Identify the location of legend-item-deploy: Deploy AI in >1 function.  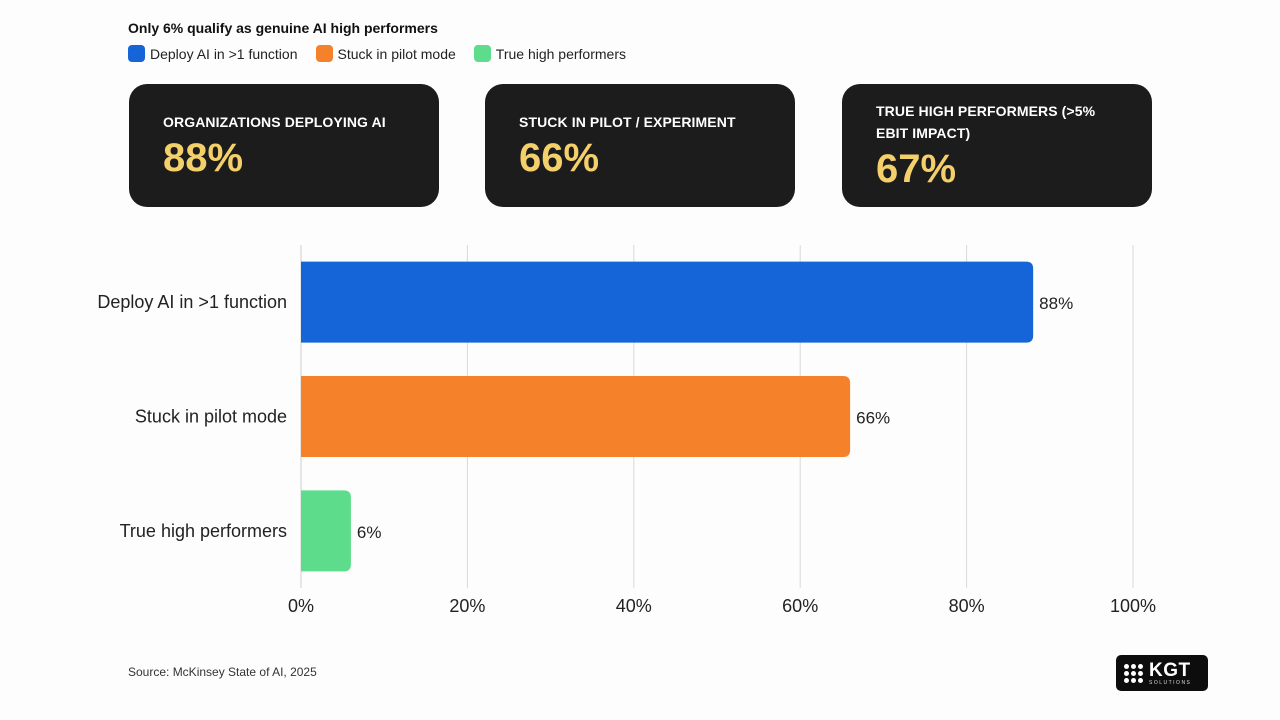
(213, 53).